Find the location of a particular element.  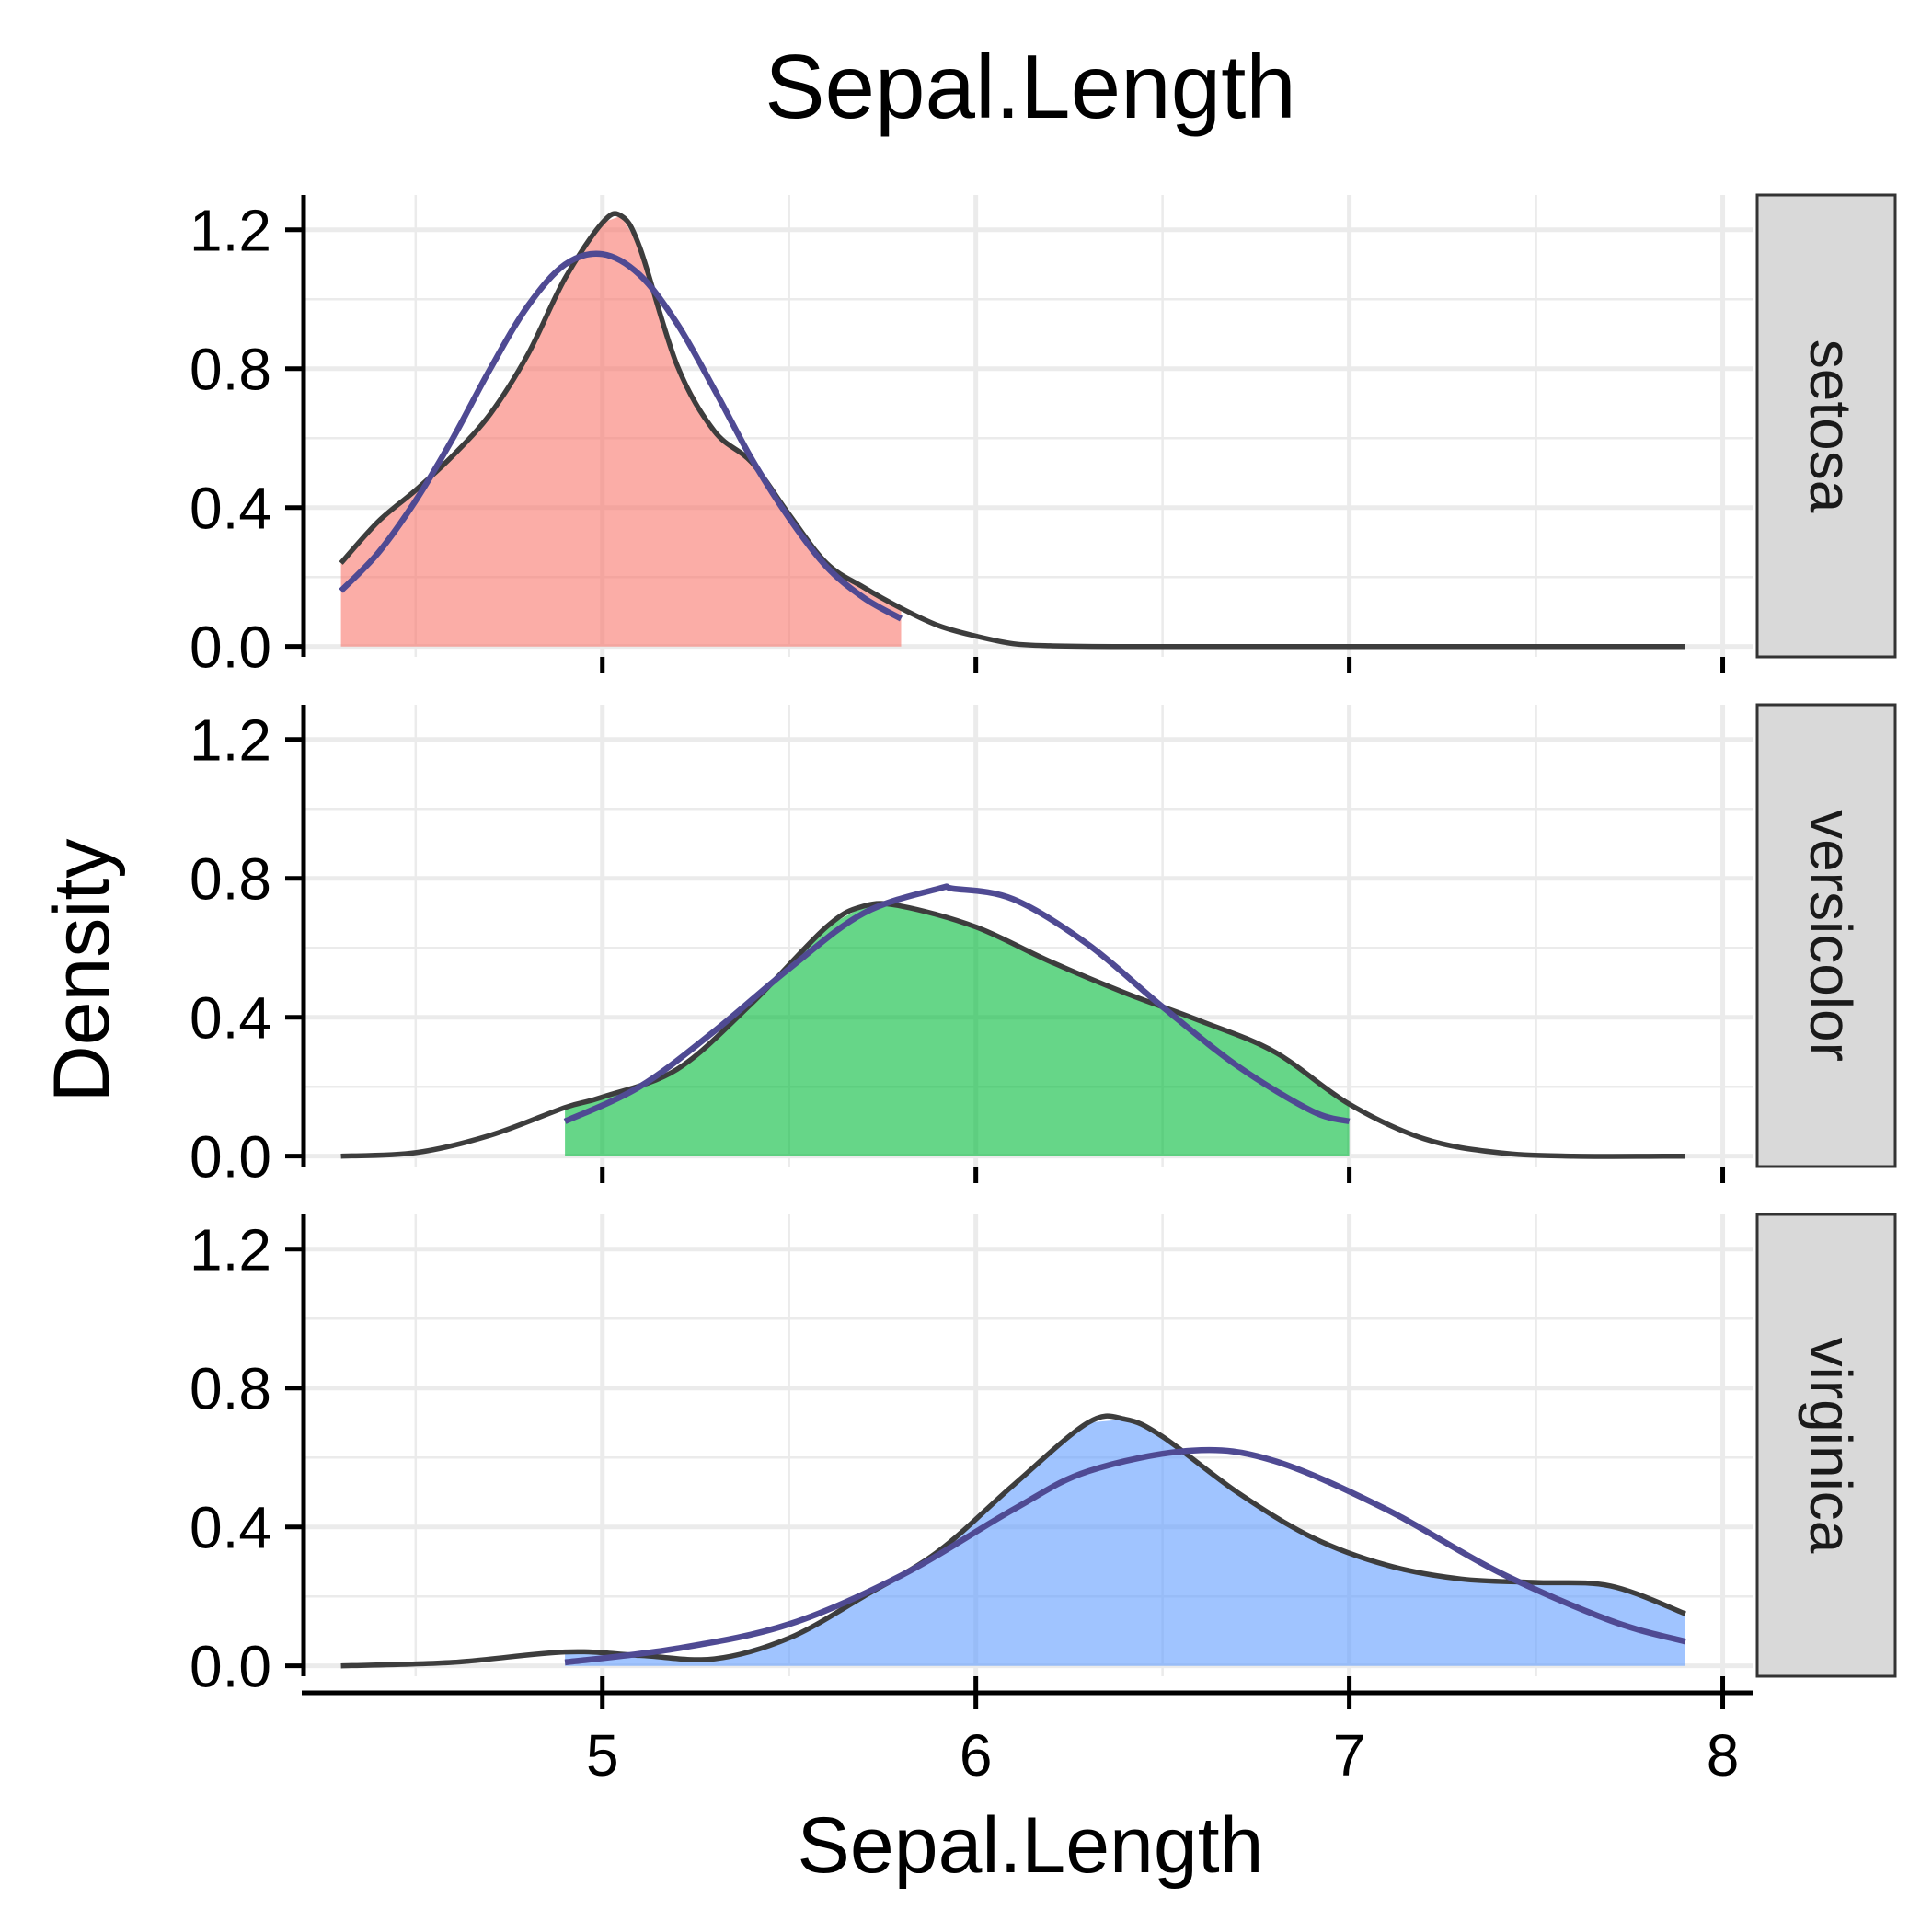

x-tick-label: 8 is located at coordinates (1723, 1755).